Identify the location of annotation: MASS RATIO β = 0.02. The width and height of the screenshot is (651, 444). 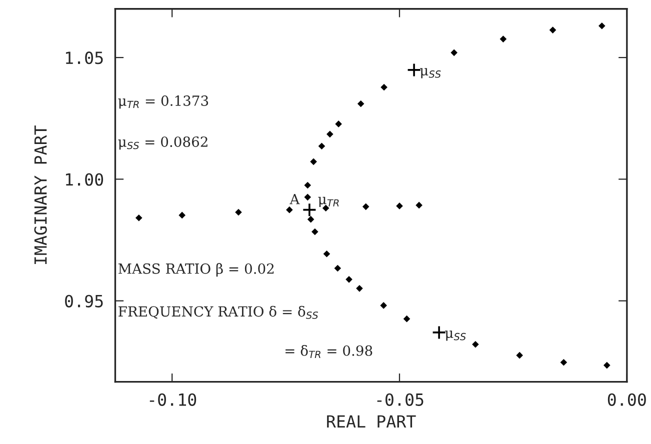
(196, 270).